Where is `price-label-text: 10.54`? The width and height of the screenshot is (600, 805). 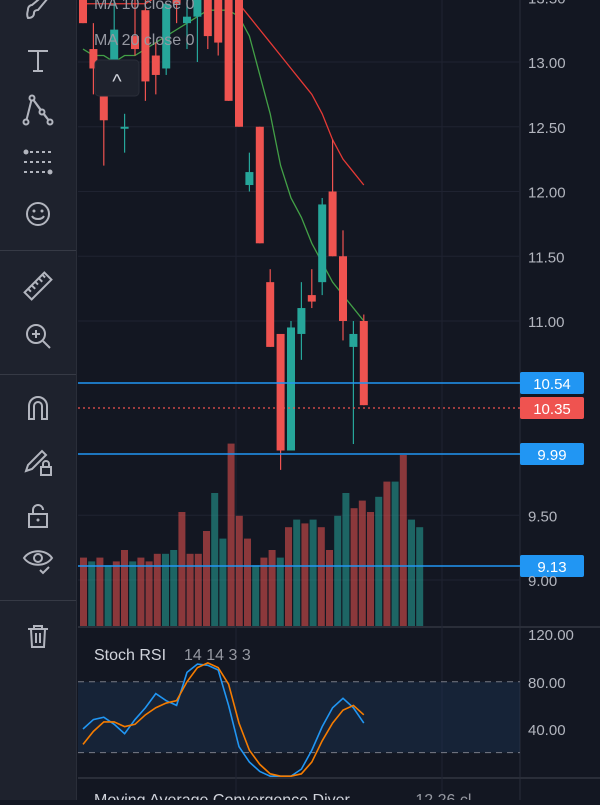 price-label-text: 10.54 is located at coordinates (552, 384).